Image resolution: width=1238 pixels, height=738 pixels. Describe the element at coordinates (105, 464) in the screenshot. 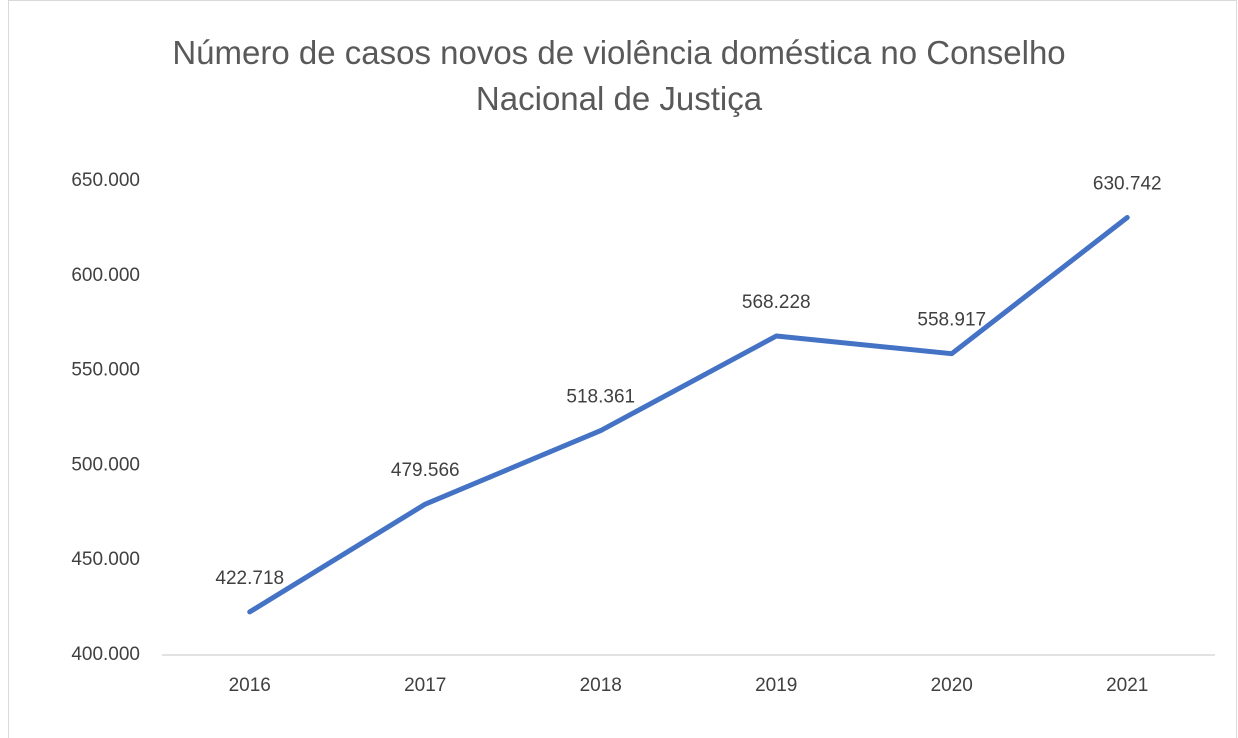

I see `y-tick-label: 500.000` at that location.